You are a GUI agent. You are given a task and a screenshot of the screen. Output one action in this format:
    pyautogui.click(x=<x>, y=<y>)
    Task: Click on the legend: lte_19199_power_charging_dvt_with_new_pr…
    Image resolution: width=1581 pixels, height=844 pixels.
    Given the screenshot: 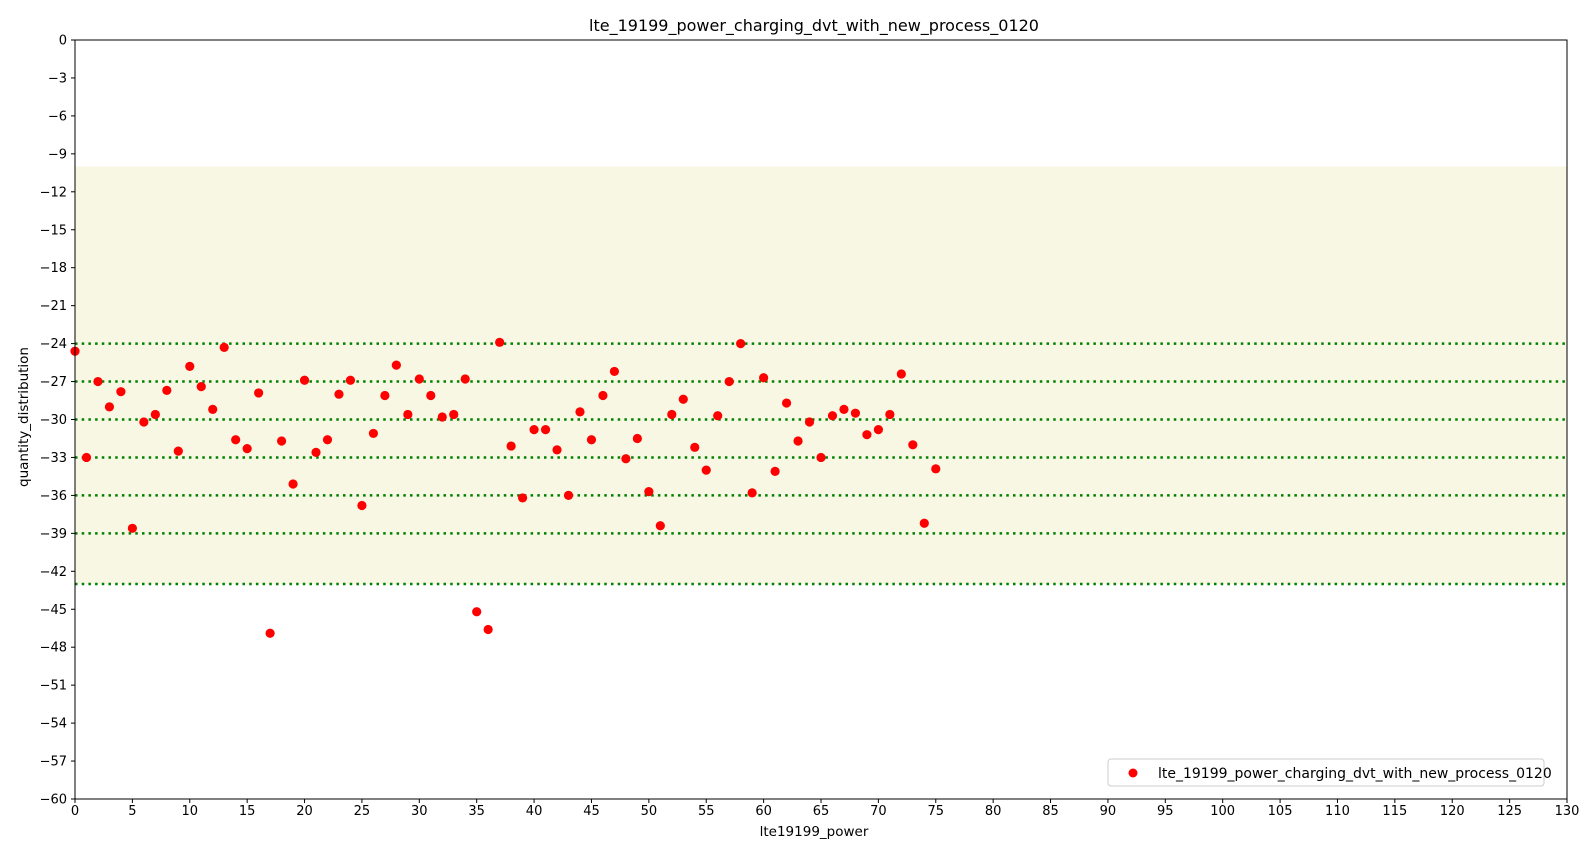 What is the action you would take?
    pyautogui.click(x=1329, y=772)
    